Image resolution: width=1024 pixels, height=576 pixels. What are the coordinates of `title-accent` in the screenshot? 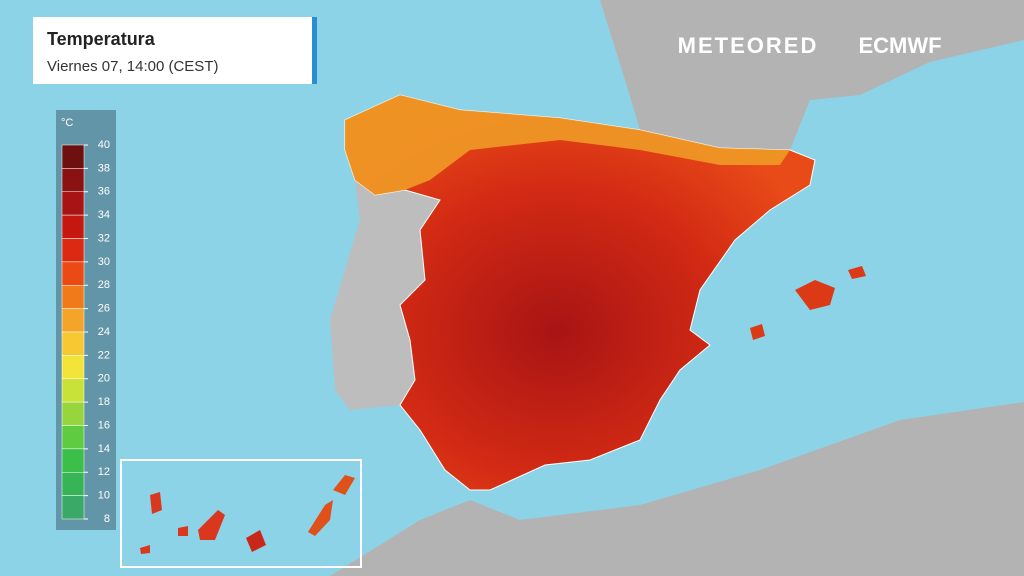 It's located at (314, 50).